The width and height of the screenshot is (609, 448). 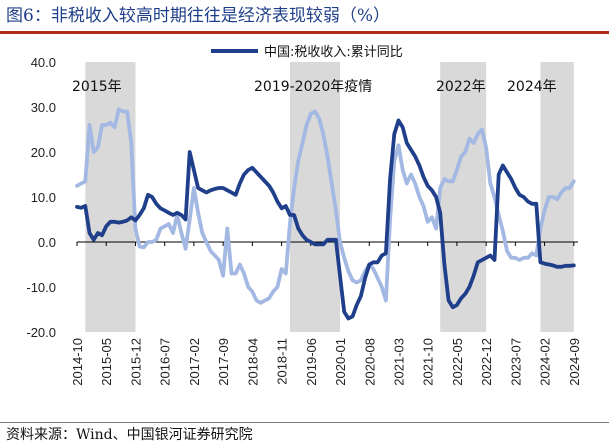 I want to click on x-tick-label: 2024-09, so click(x=574, y=362).